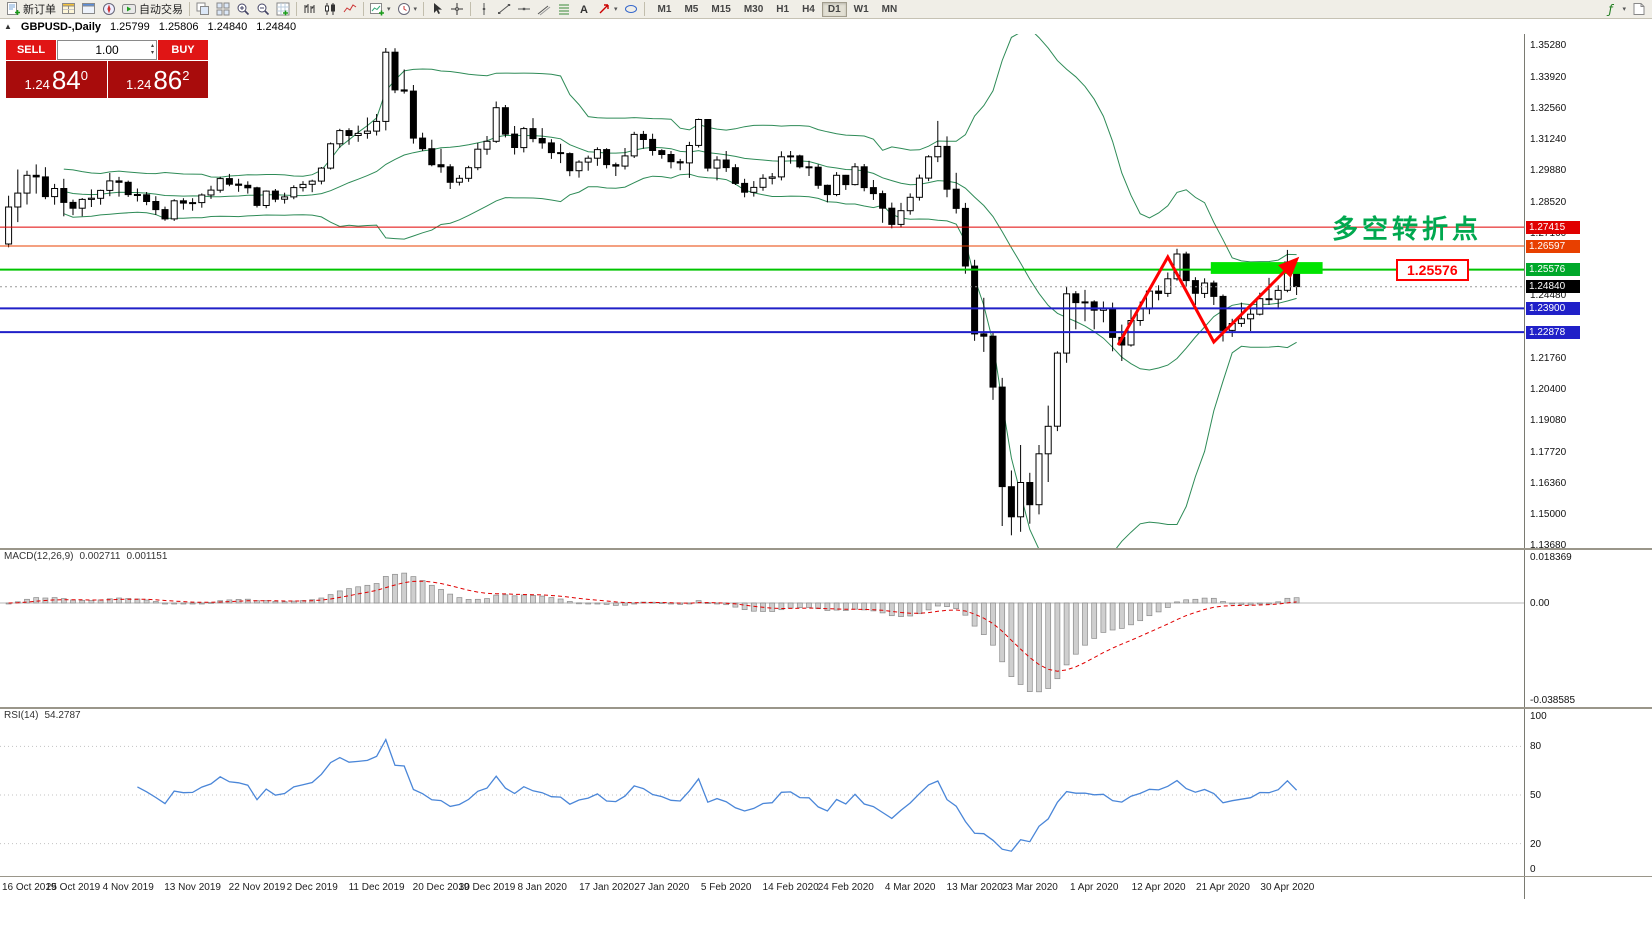 Image resolution: width=1652 pixels, height=944 pixels. I want to click on timeframe-m15-button: M15, so click(721, 9).